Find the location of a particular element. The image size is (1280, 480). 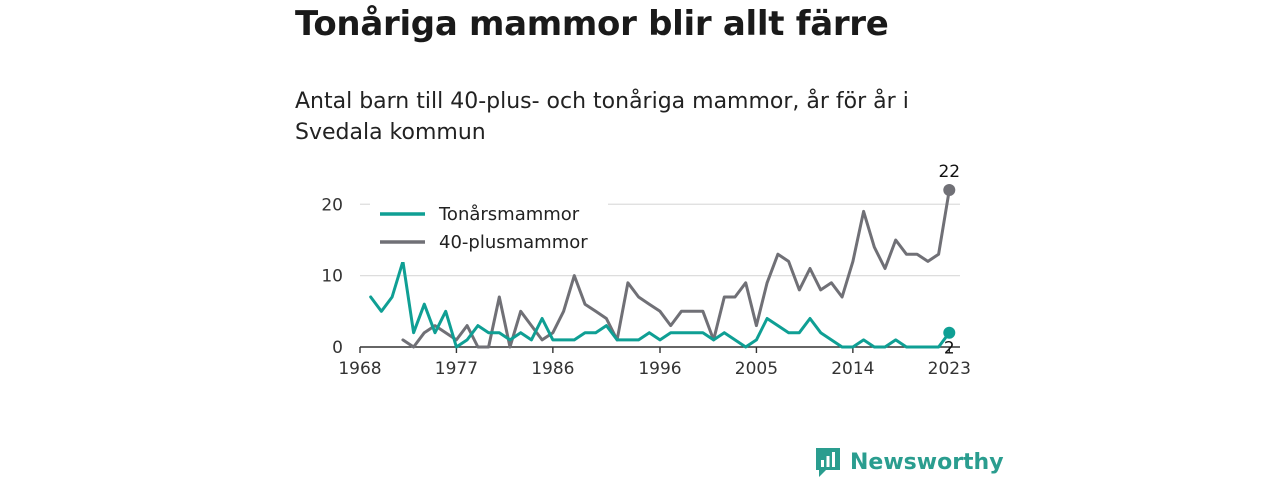

y-axis-ticks: 0 10 20 is located at coordinates (332, 276).